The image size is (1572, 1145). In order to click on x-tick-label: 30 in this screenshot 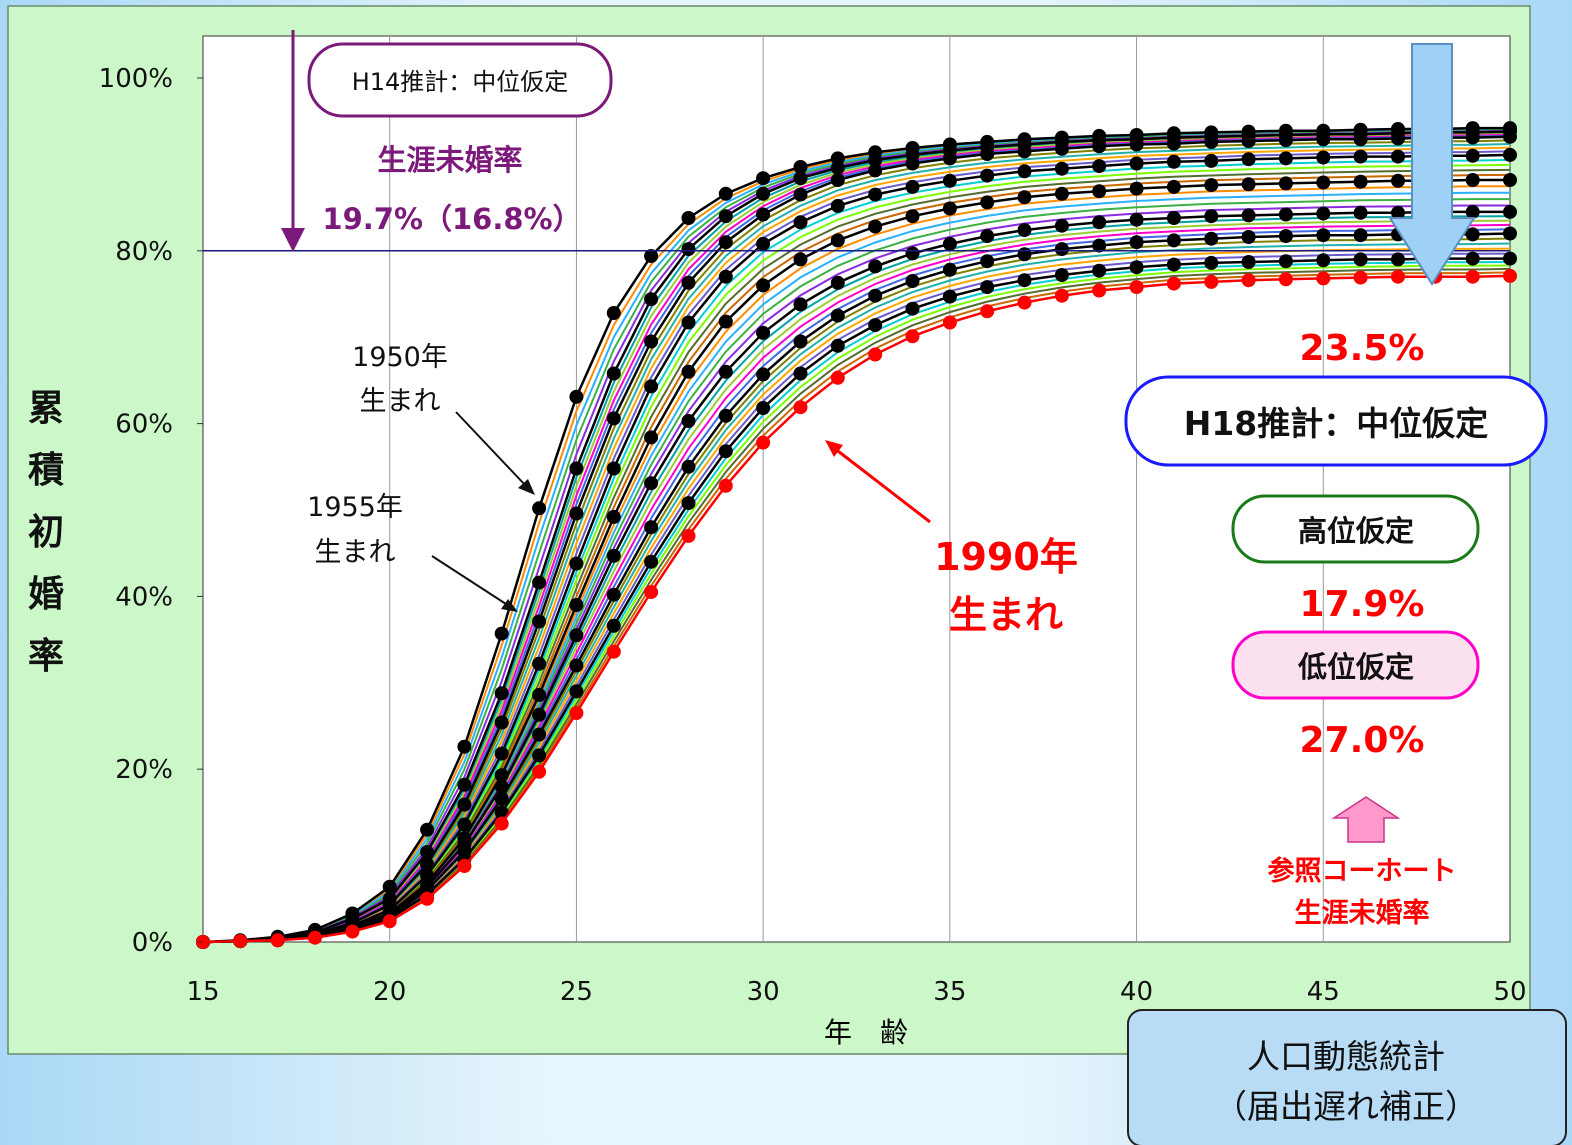, I will do `click(763, 992)`.